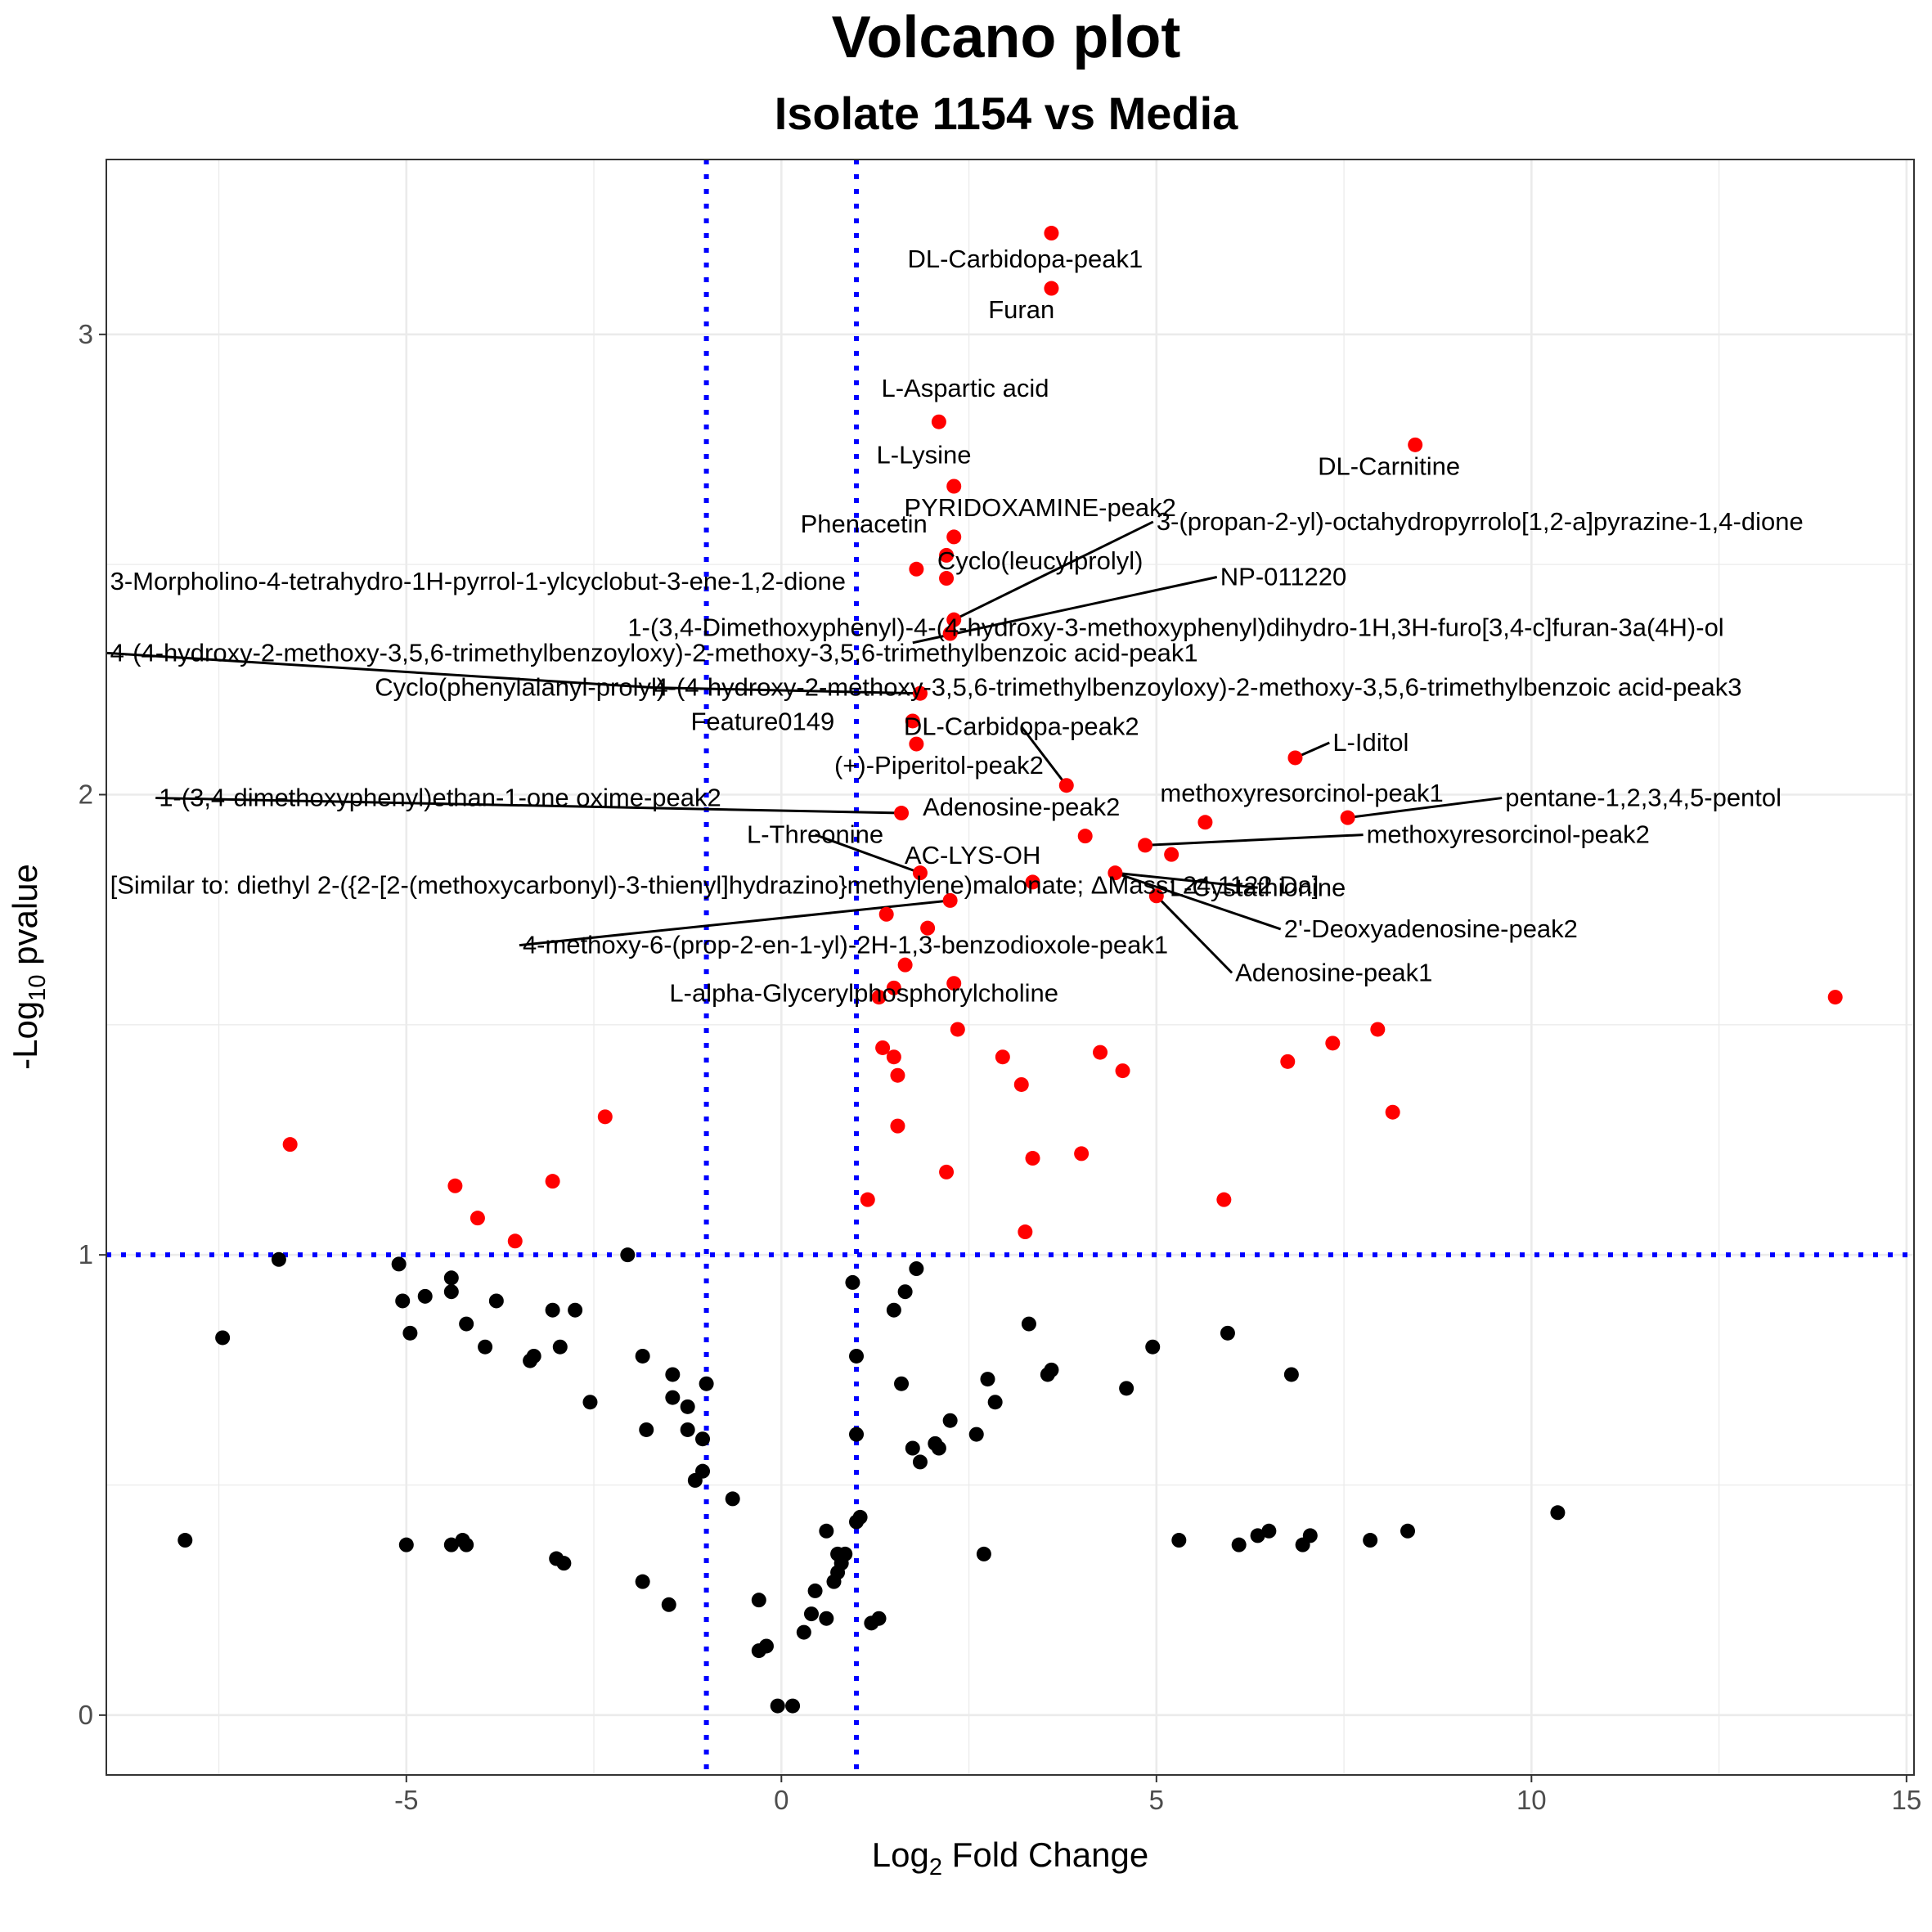  I want to click on x-tick-label: 5, so click(1157, 1800).